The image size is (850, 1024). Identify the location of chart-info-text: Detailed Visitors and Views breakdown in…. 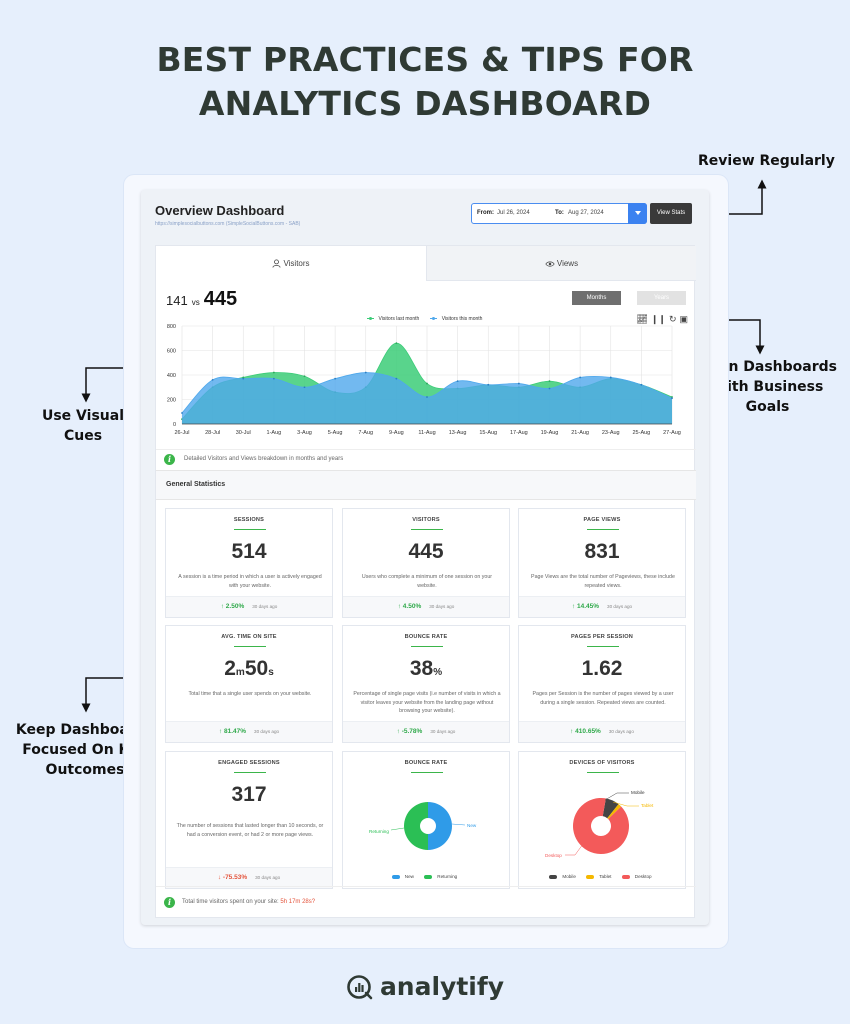
(264, 459).